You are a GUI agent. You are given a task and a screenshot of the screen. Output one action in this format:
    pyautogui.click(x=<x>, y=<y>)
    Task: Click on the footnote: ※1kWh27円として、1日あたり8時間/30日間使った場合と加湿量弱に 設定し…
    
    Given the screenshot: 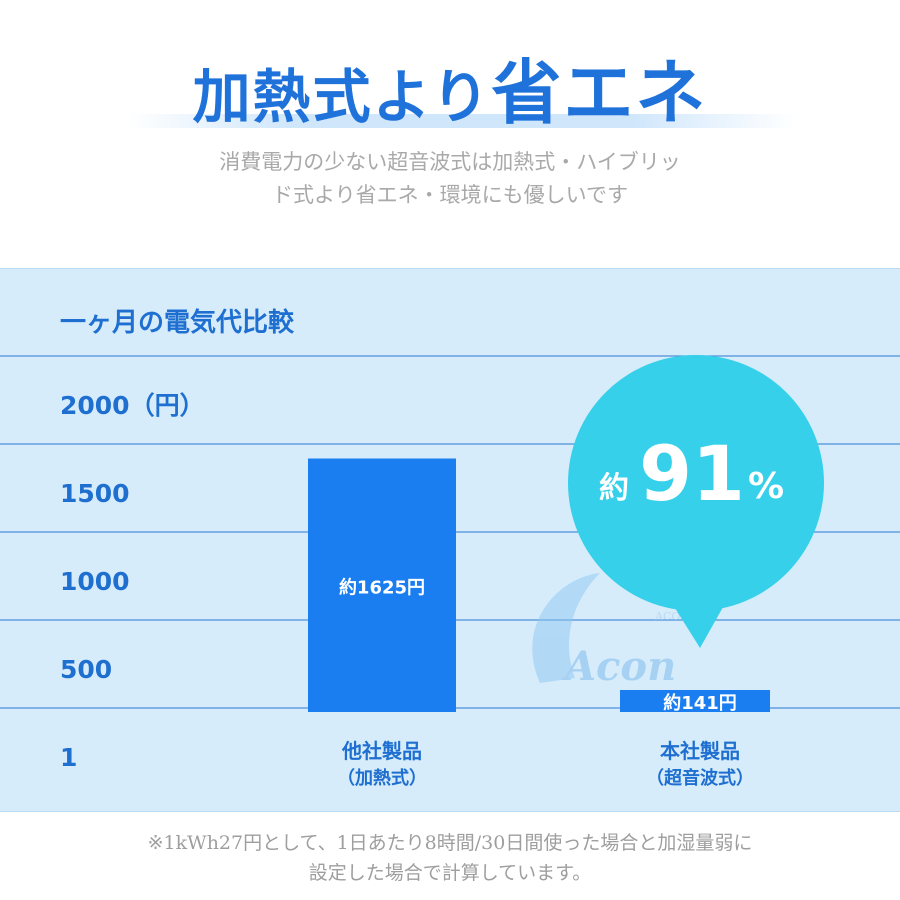 What is the action you would take?
    pyautogui.click(x=450, y=858)
    